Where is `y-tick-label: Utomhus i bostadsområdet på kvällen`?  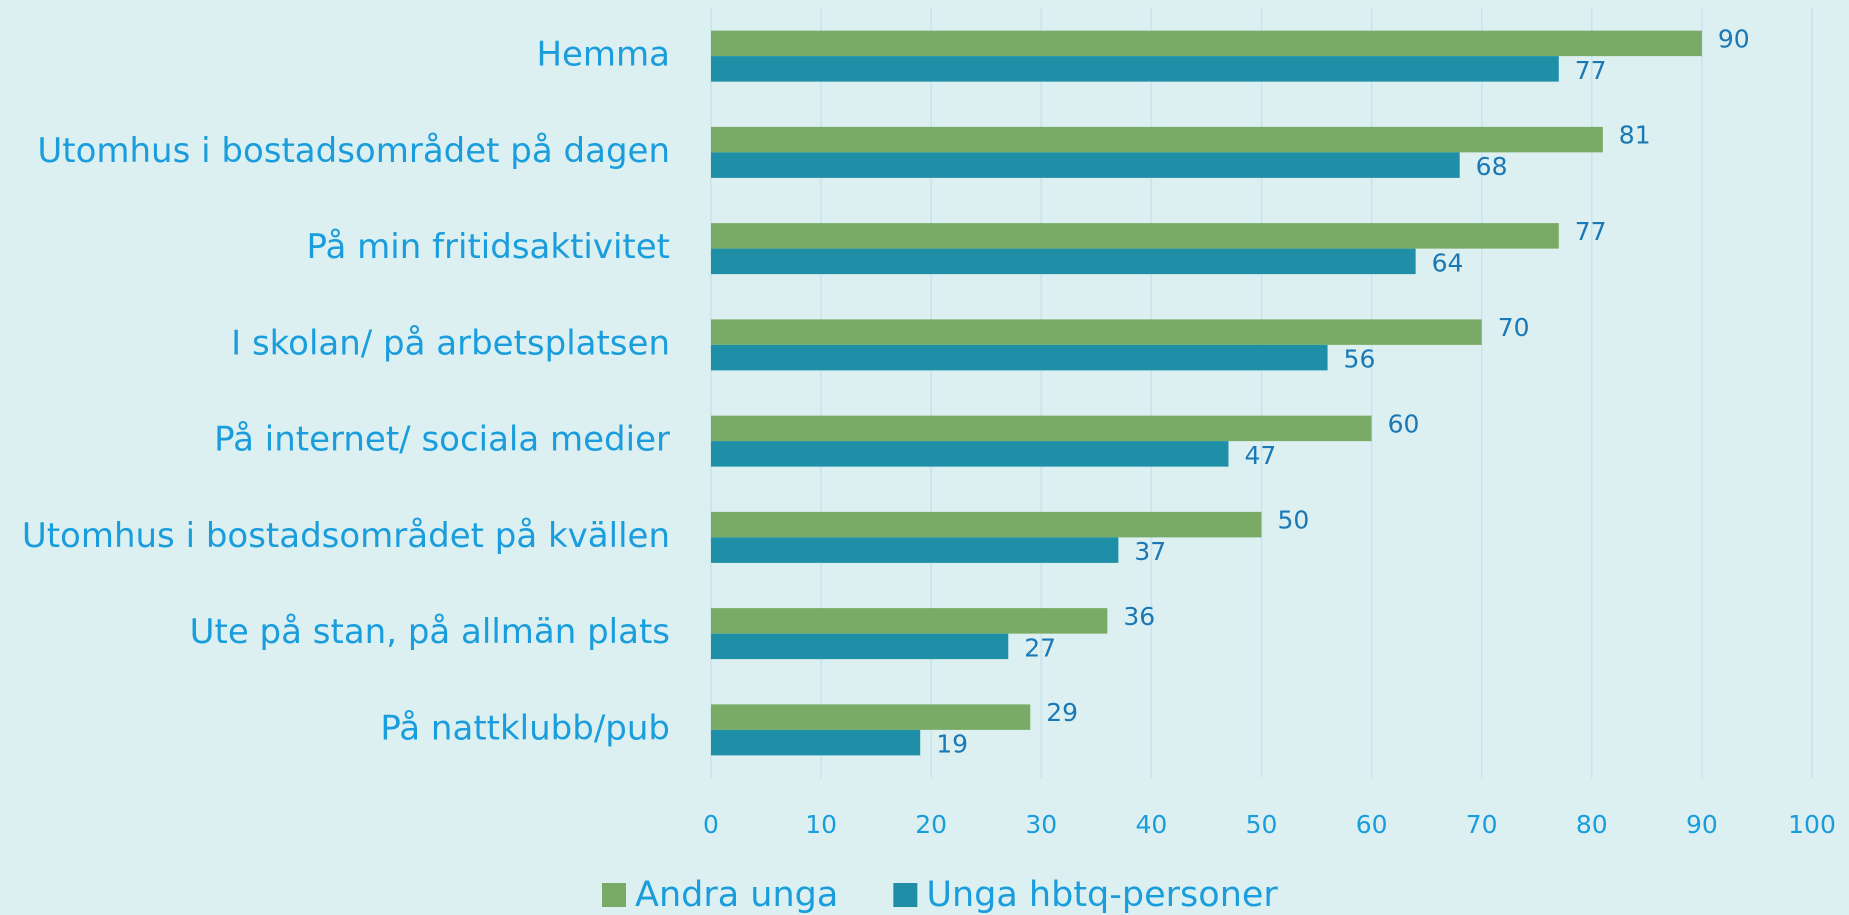 y-tick-label: Utomhus i bostadsområdet på kvällen is located at coordinates (346, 536).